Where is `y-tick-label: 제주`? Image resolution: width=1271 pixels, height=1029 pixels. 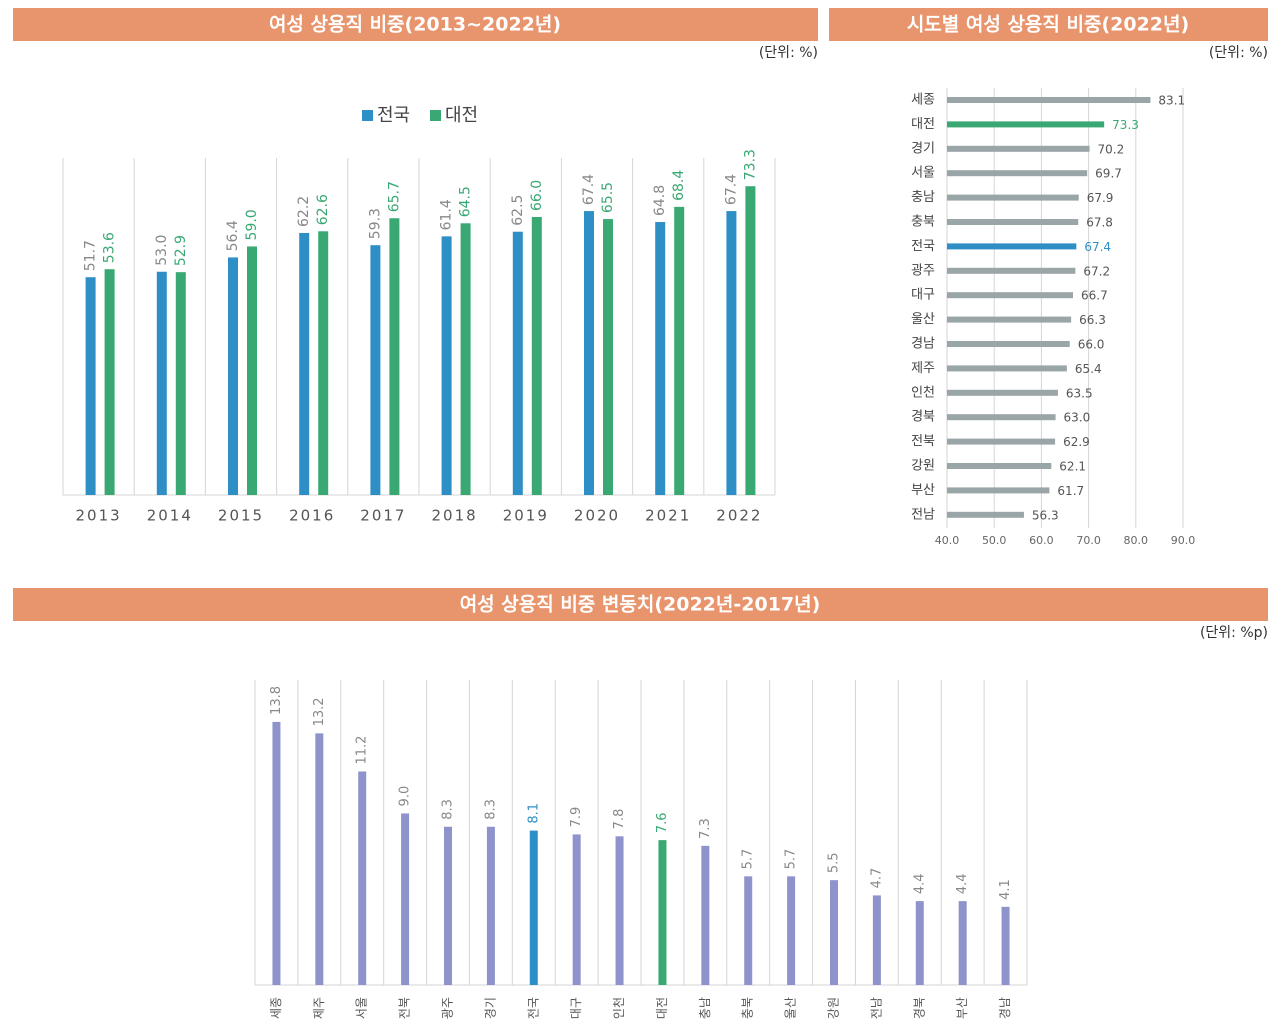
y-tick-label: 제주 is located at coordinates (923, 368).